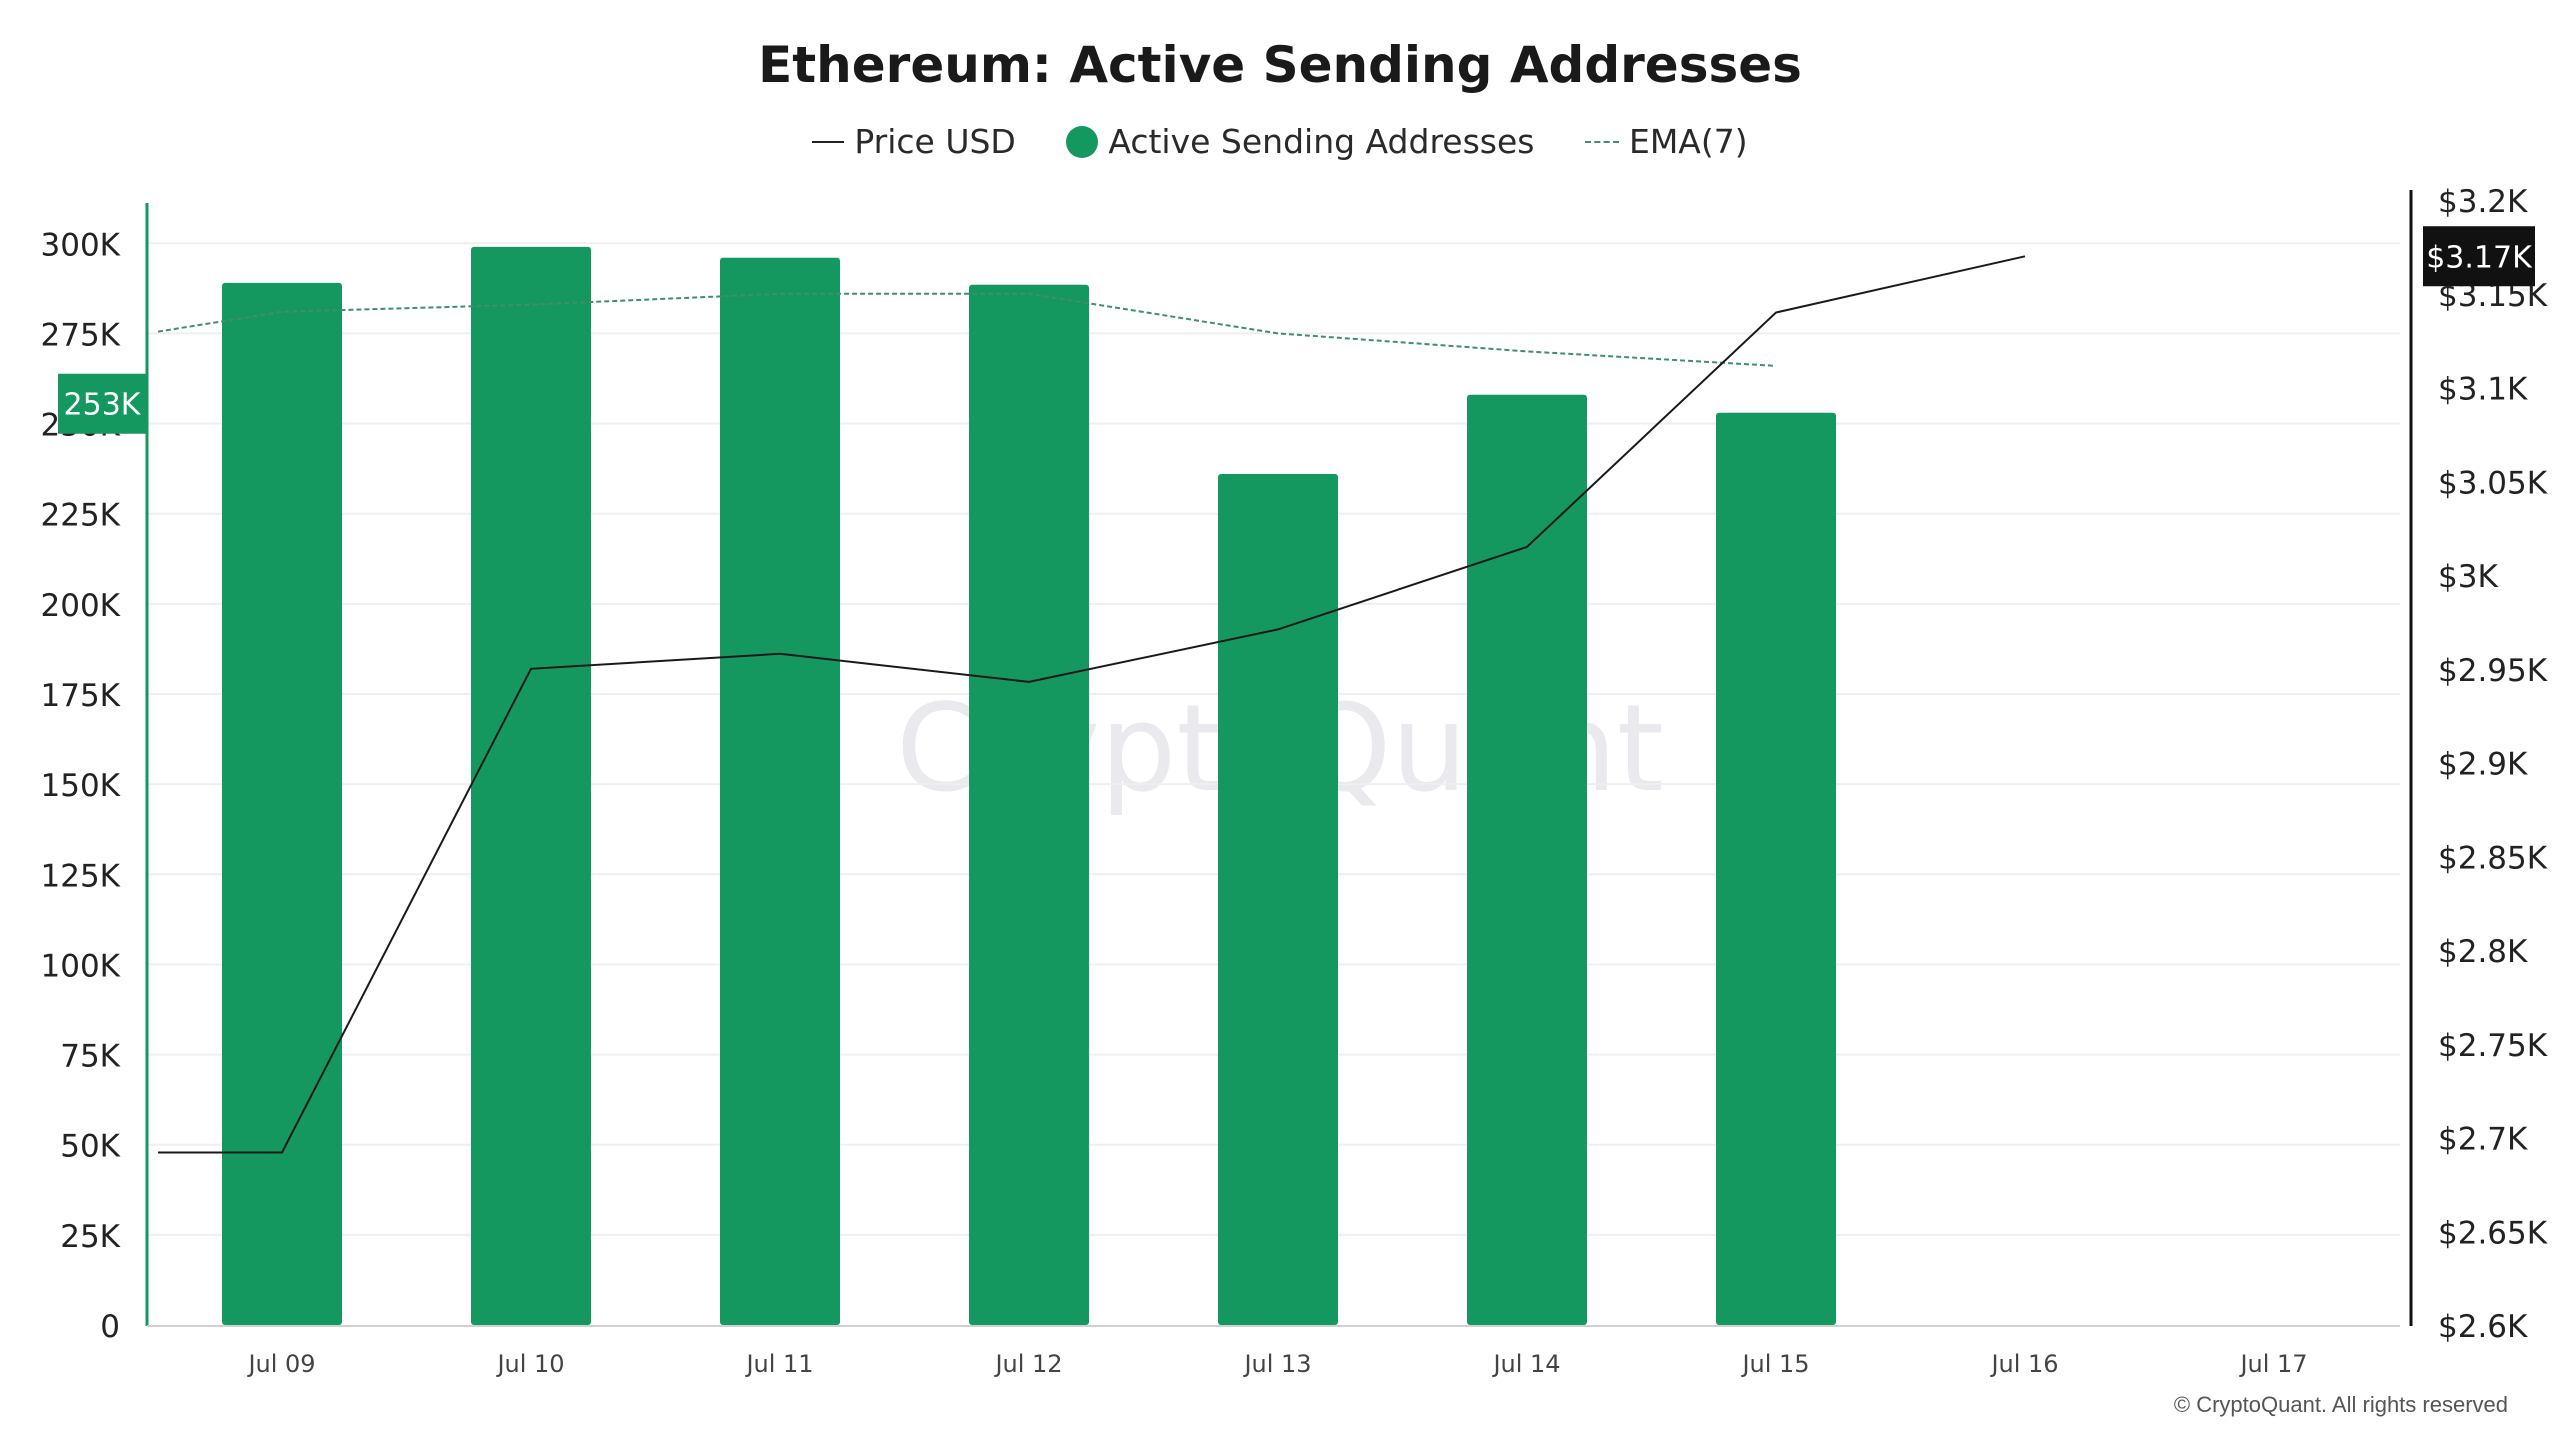 The height and width of the screenshot is (1440, 2560). What do you see at coordinates (2483, 1327) in the screenshot?
I see `y-right-tick-label: $2.6K` at bounding box center [2483, 1327].